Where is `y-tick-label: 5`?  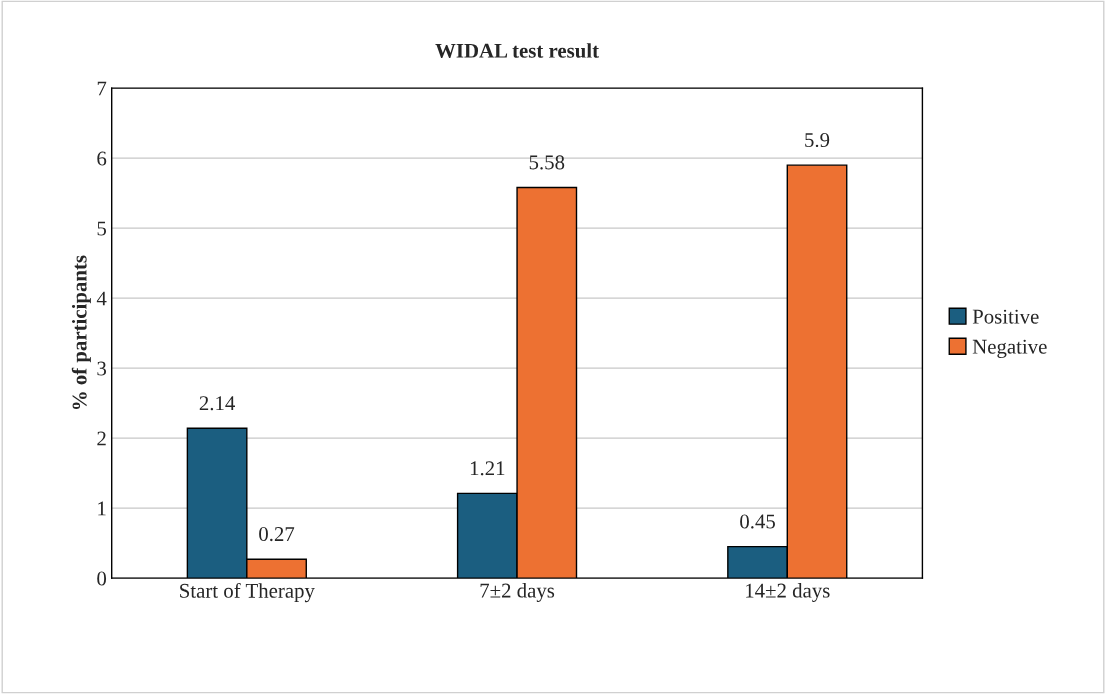
y-tick-label: 5 is located at coordinates (102, 228).